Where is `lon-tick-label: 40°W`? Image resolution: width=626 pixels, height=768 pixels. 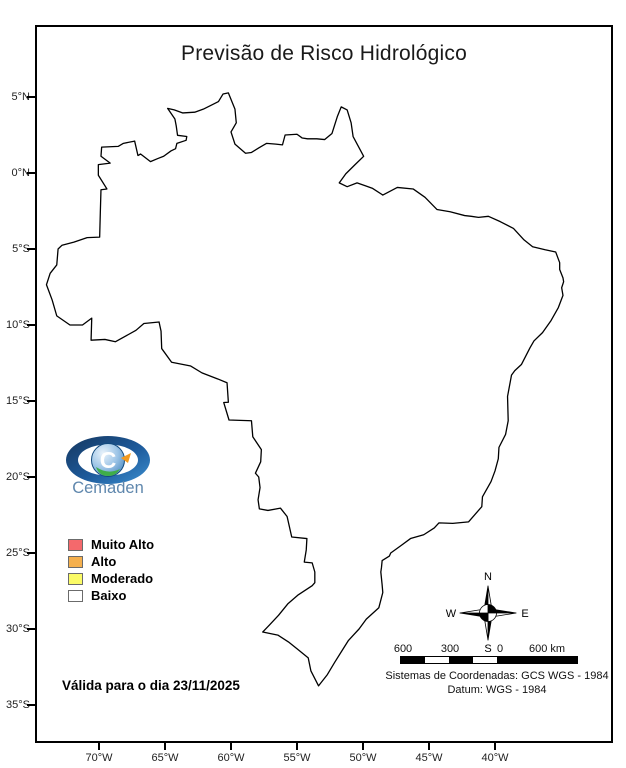 lon-tick-label: 40°W is located at coordinates (495, 758).